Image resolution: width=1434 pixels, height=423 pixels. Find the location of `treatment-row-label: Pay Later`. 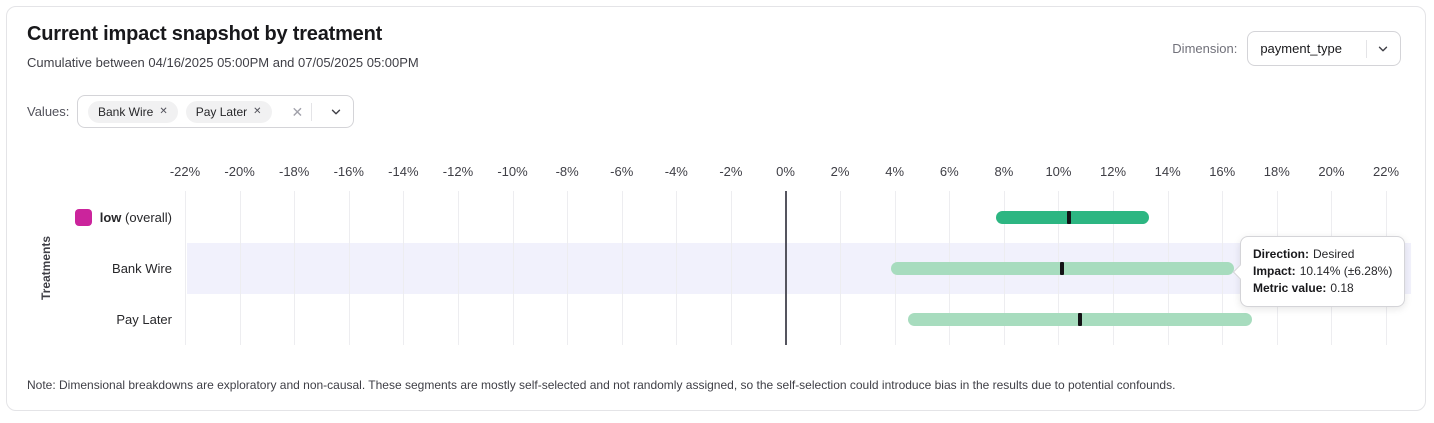

treatment-row-label: Pay Later is located at coordinates (89, 319).